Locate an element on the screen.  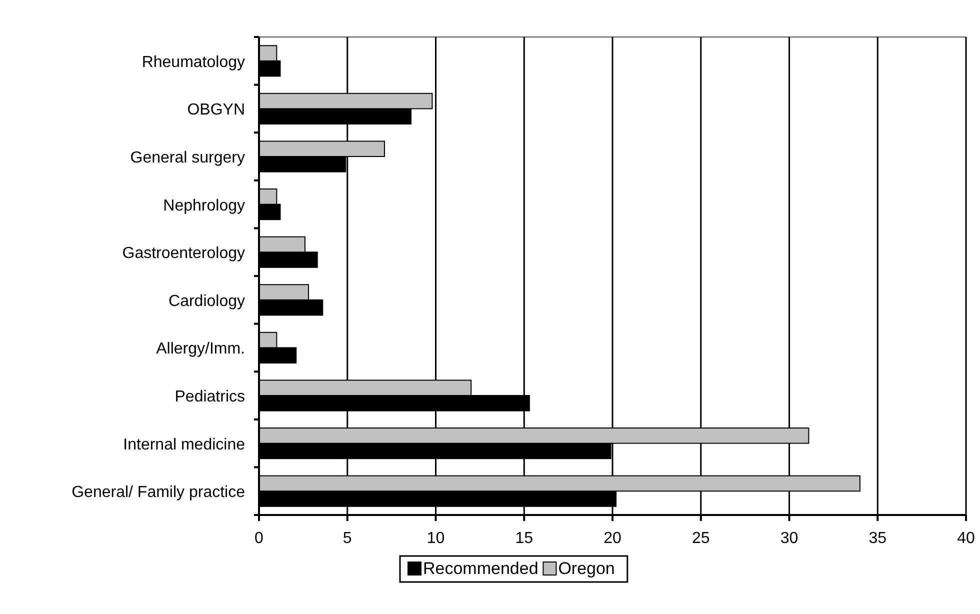
y-tick-label: Pediatrics is located at coordinates (209, 397).